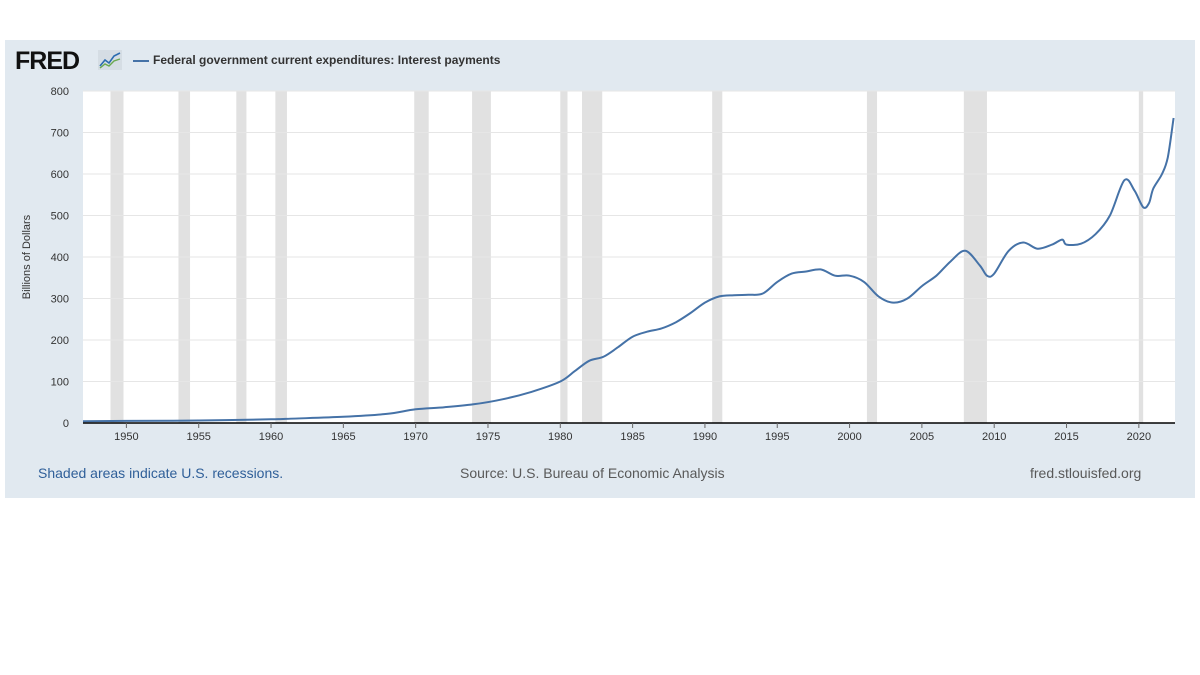 The image size is (1200, 675). I want to click on x-tick-label-1985: 1985, so click(632, 437).